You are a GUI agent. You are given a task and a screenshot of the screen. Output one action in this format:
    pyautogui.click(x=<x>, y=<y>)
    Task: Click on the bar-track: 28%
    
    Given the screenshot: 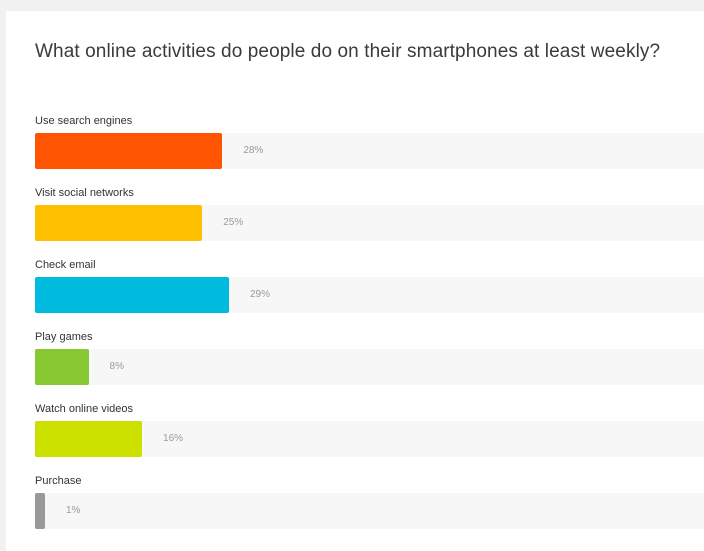 What is the action you would take?
    pyautogui.click(x=369, y=151)
    